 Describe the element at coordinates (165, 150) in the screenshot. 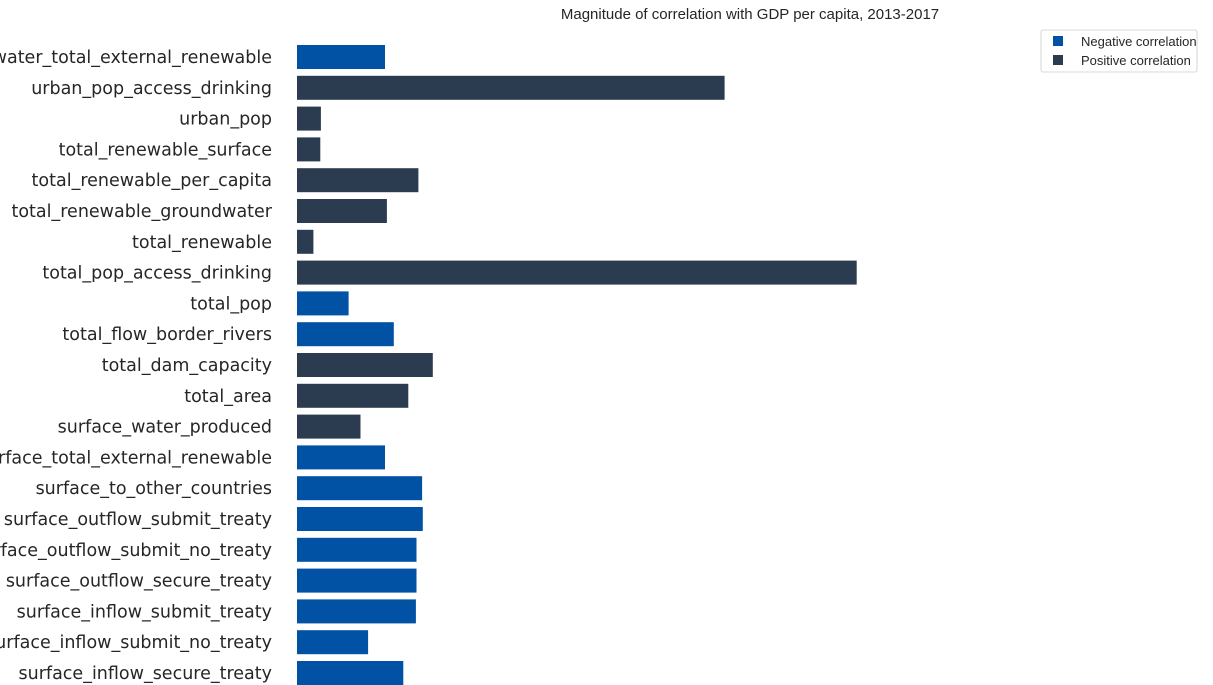

I see `y-tick-label: total_renewable_surface` at that location.